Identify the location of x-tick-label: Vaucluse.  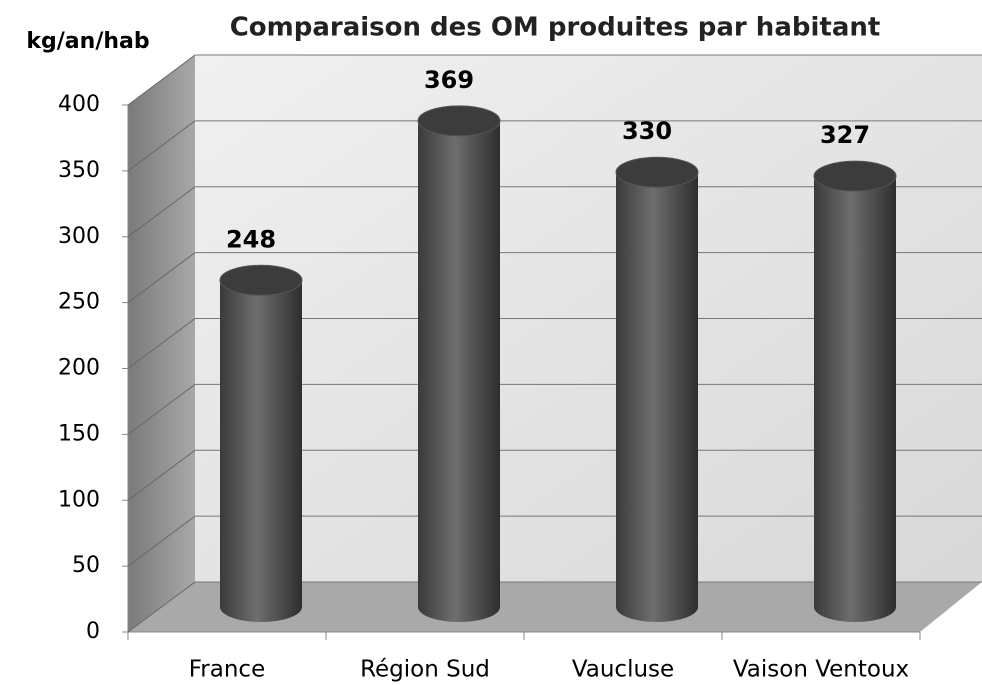
(623, 670).